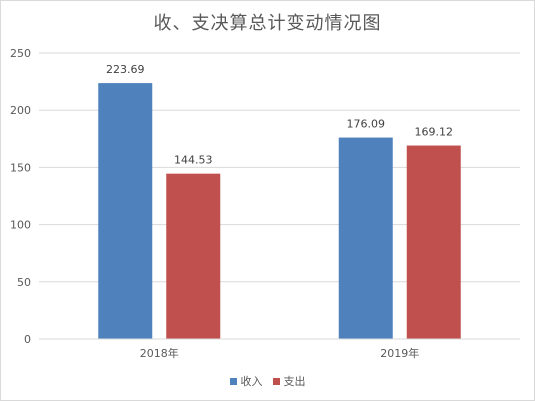 Image resolution: width=535 pixels, height=401 pixels. Describe the element at coordinates (159, 353) in the screenshot. I see `x-tick-label: 2018年` at that location.